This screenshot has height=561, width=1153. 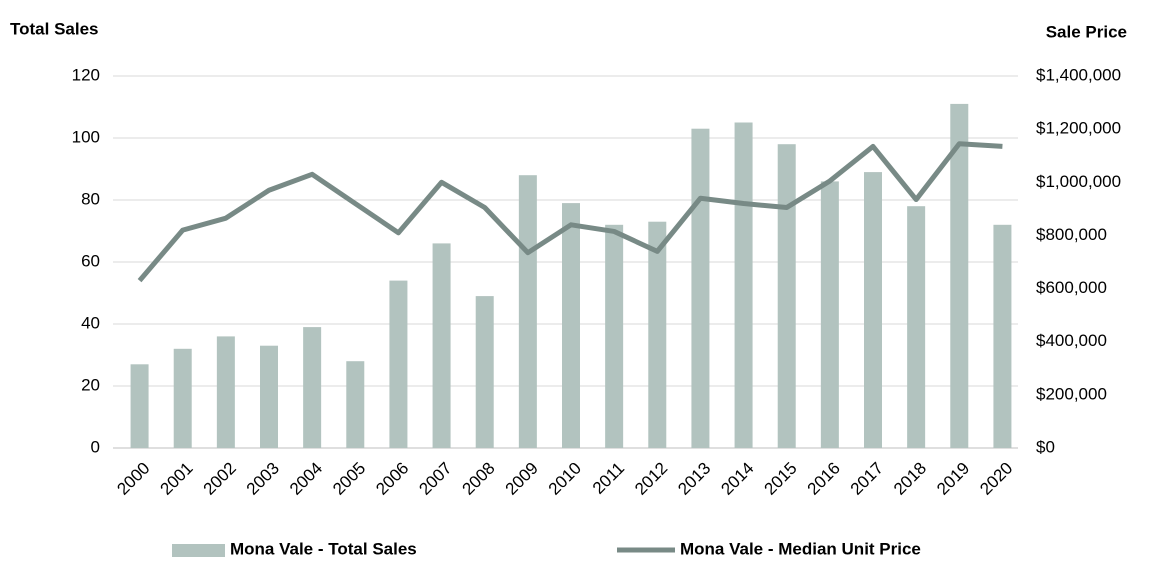 What do you see at coordinates (1071, 393) in the screenshot?
I see `y2-tick-label: $200,000` at bounding box center [1071, 393].